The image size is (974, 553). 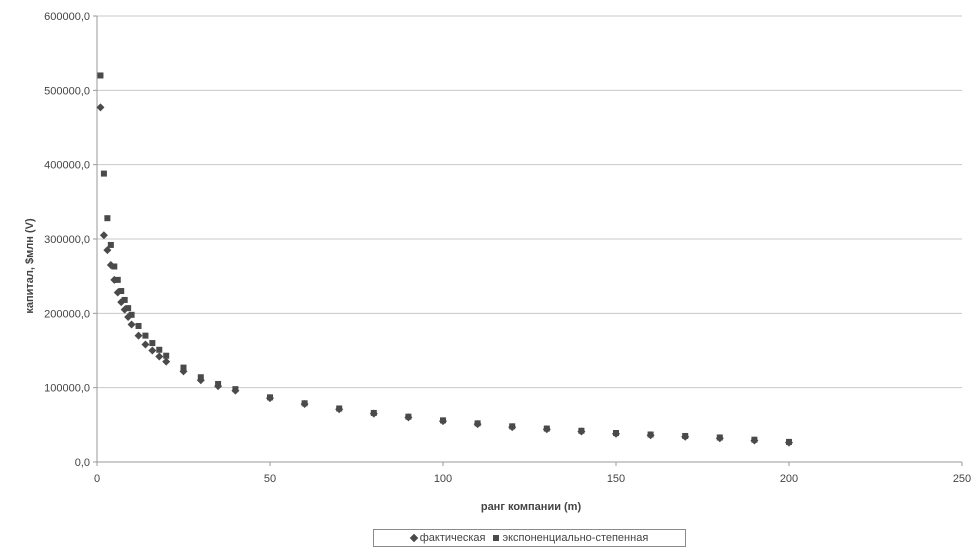 What do you see at coordinates (97, 479) in the screenshot?
I see `x-tick-label: 0` at bounding box center [97, 479].